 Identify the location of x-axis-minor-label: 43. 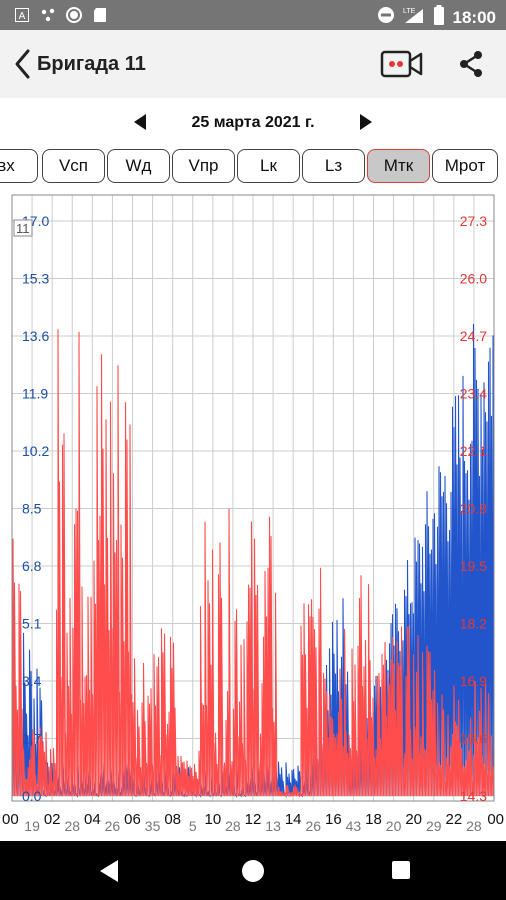
(354, 826).